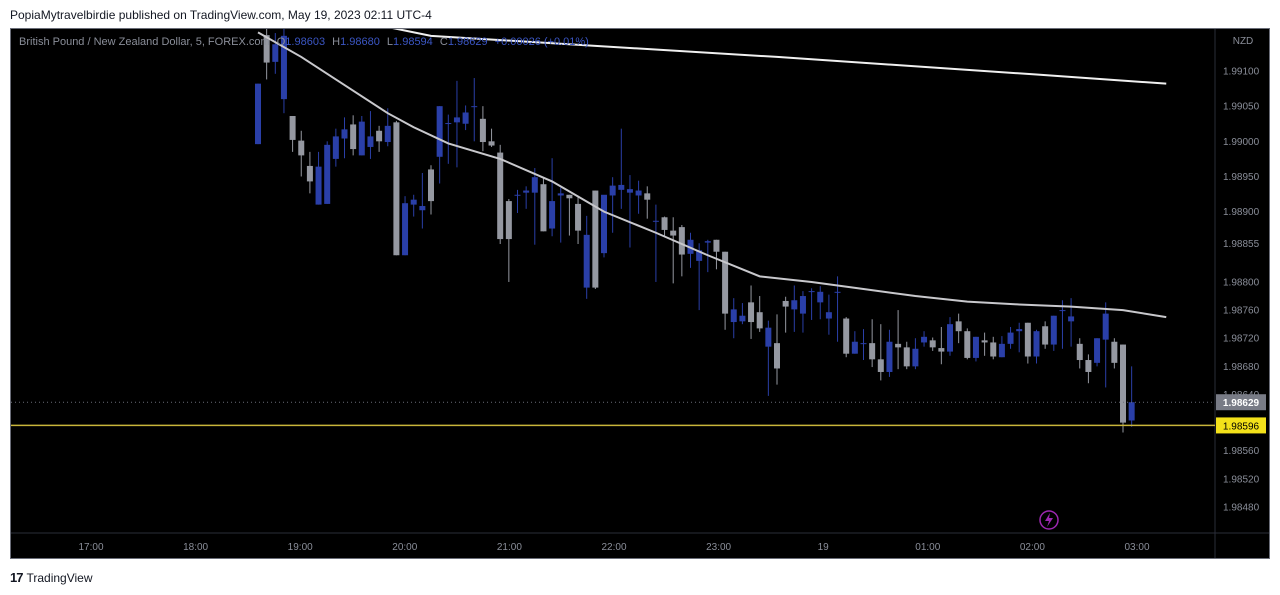  I want to click on tradingview-logo-icon: 17, so click(17, 577).